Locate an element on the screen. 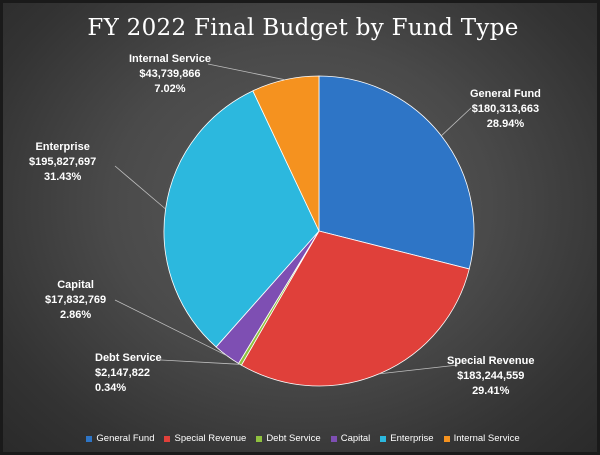 This screenshot has height=455, width=600. data-label-general-fund: General Fund $180,313,663 28.94% is located at coordinates (505, 109).